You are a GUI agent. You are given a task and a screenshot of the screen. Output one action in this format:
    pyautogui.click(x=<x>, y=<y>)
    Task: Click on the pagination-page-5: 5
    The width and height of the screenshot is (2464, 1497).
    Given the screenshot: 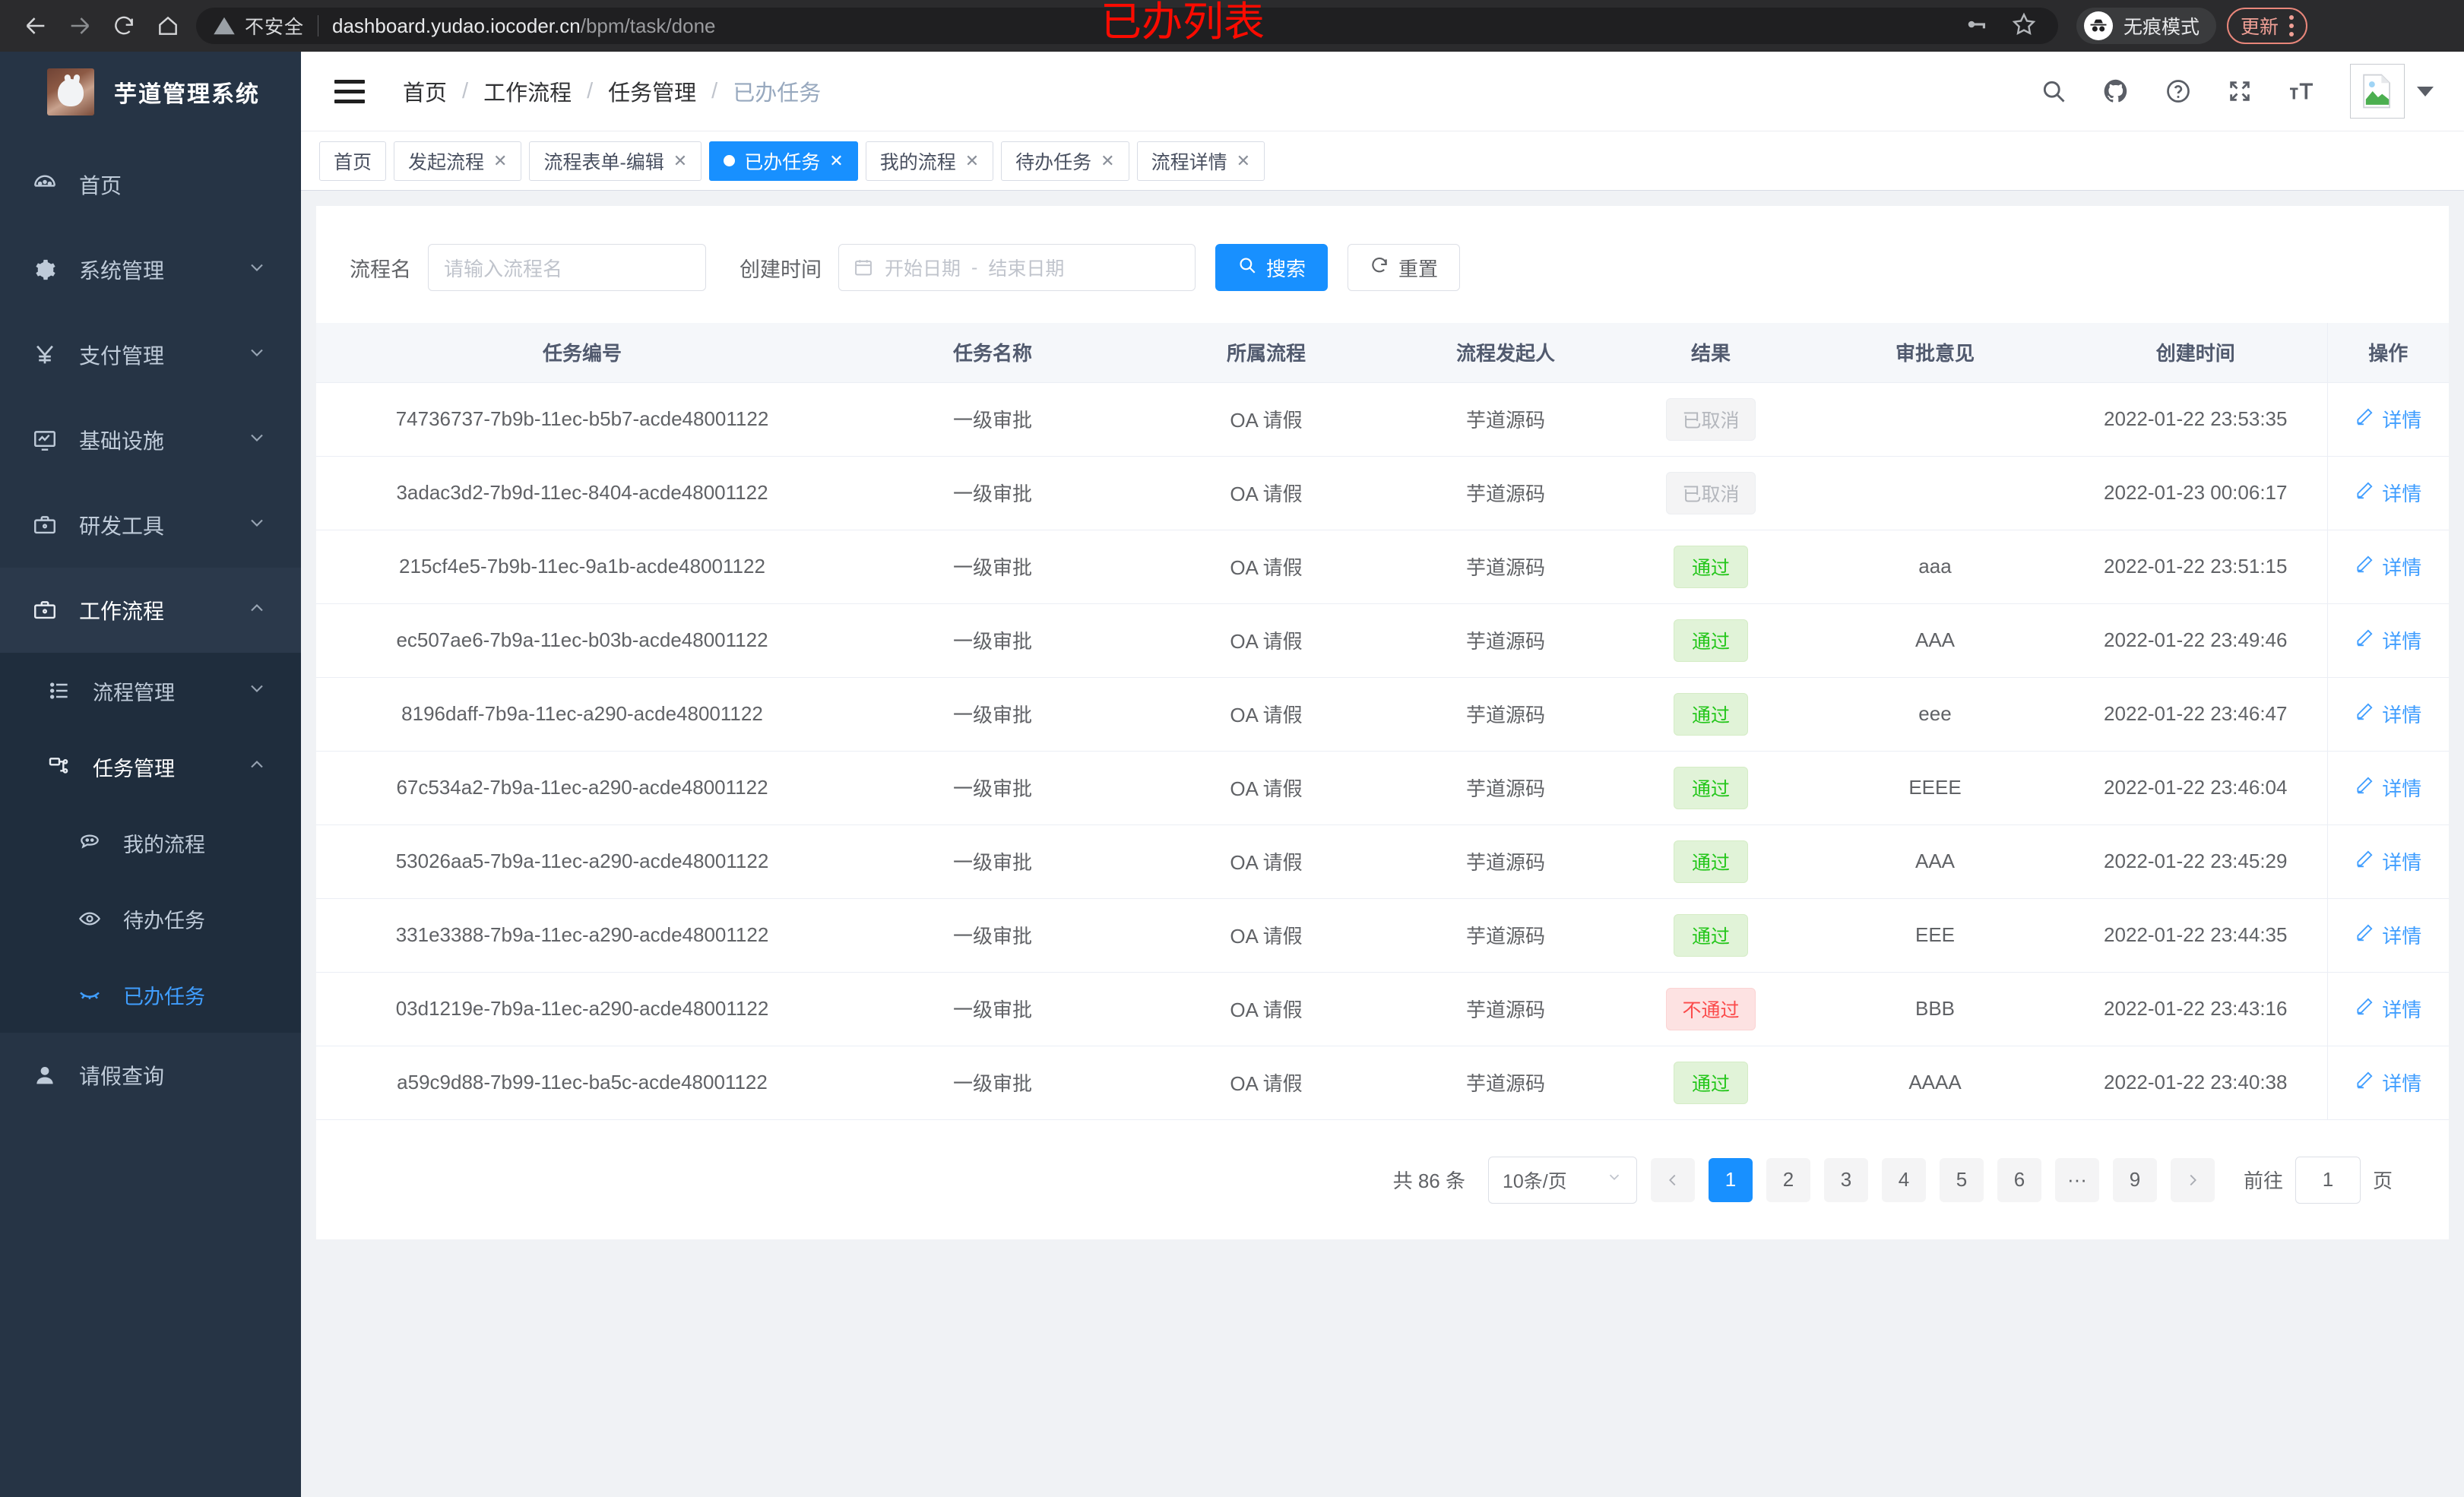 What is the action you would take?
    pyautogui.click(x=1961, y=1179)
    